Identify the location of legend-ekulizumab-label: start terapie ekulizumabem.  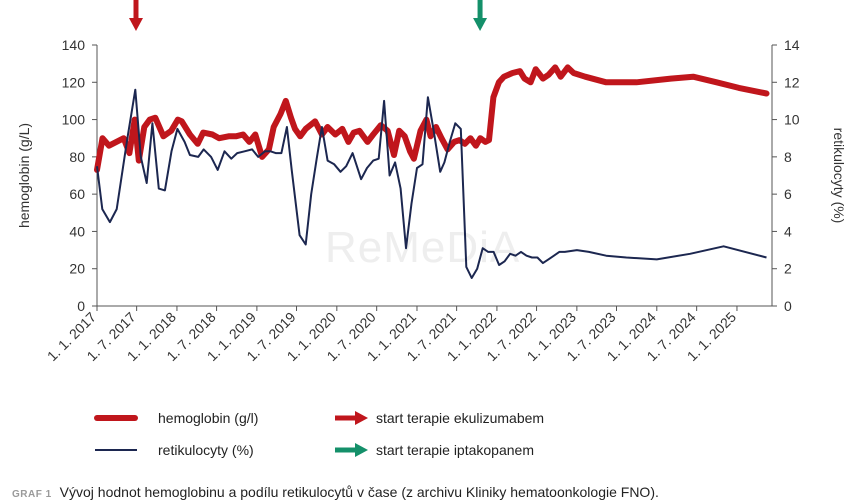
(460, 418).